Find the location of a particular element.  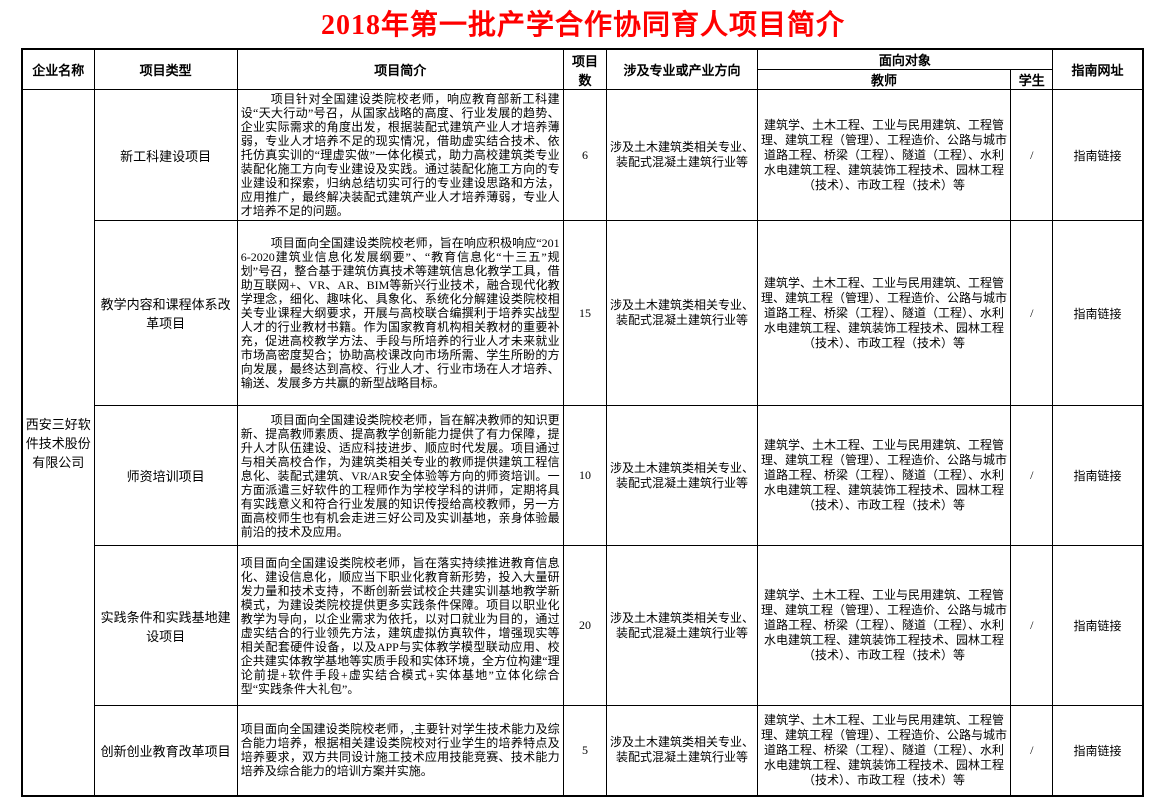

project-type-cell: 新工科建设项目 is located at coordinates (165, 155).